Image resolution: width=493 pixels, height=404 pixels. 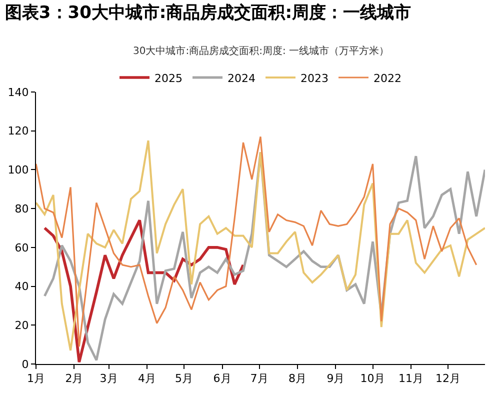 I want to click on x-tick-label: 8月, so click(x=297, y=379).